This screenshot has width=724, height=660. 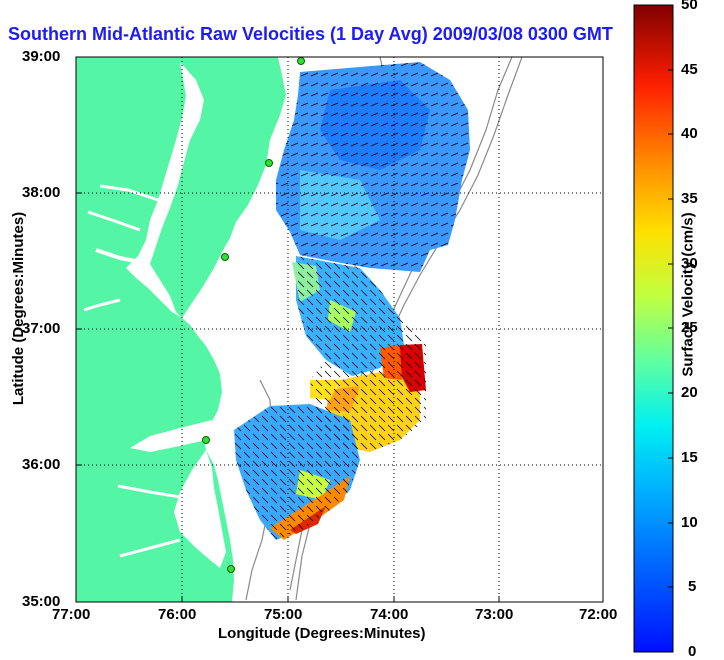 I want to click on x-tick-label: 77:00, so click(x=71, y=614).